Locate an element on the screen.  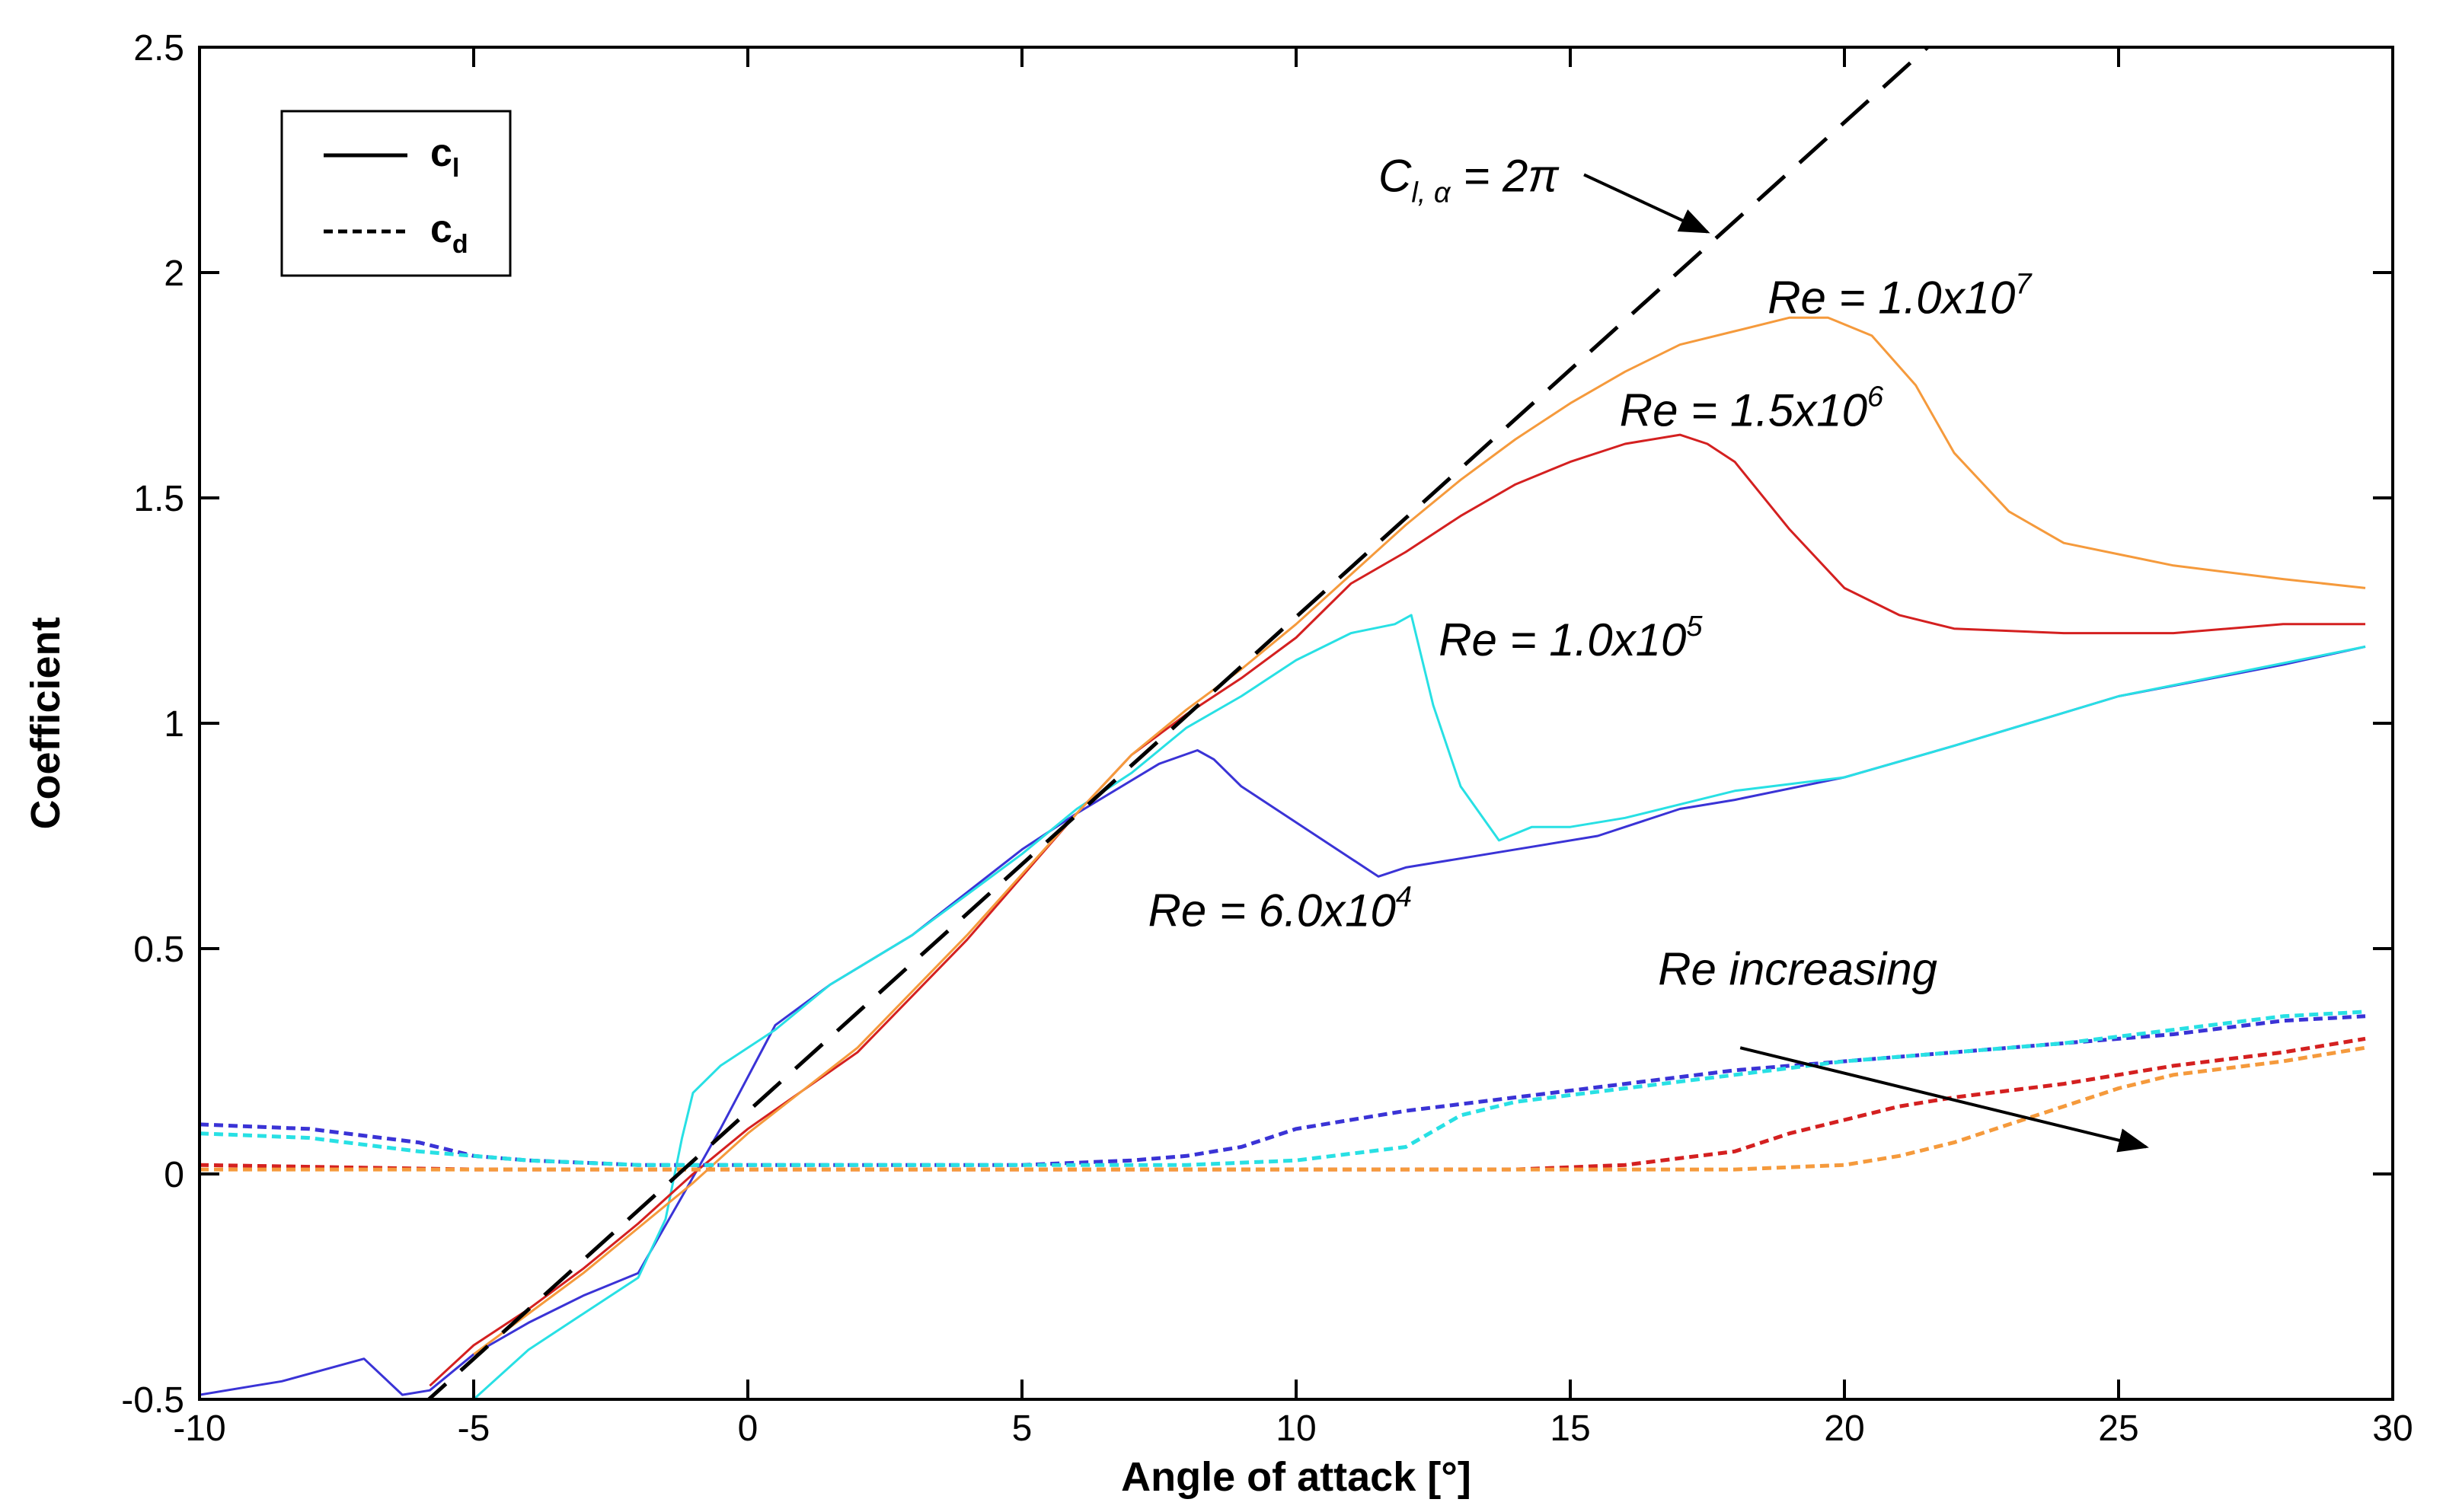
annotation-cla: Cl, α = 2π is located at coordinates (1469, 179).